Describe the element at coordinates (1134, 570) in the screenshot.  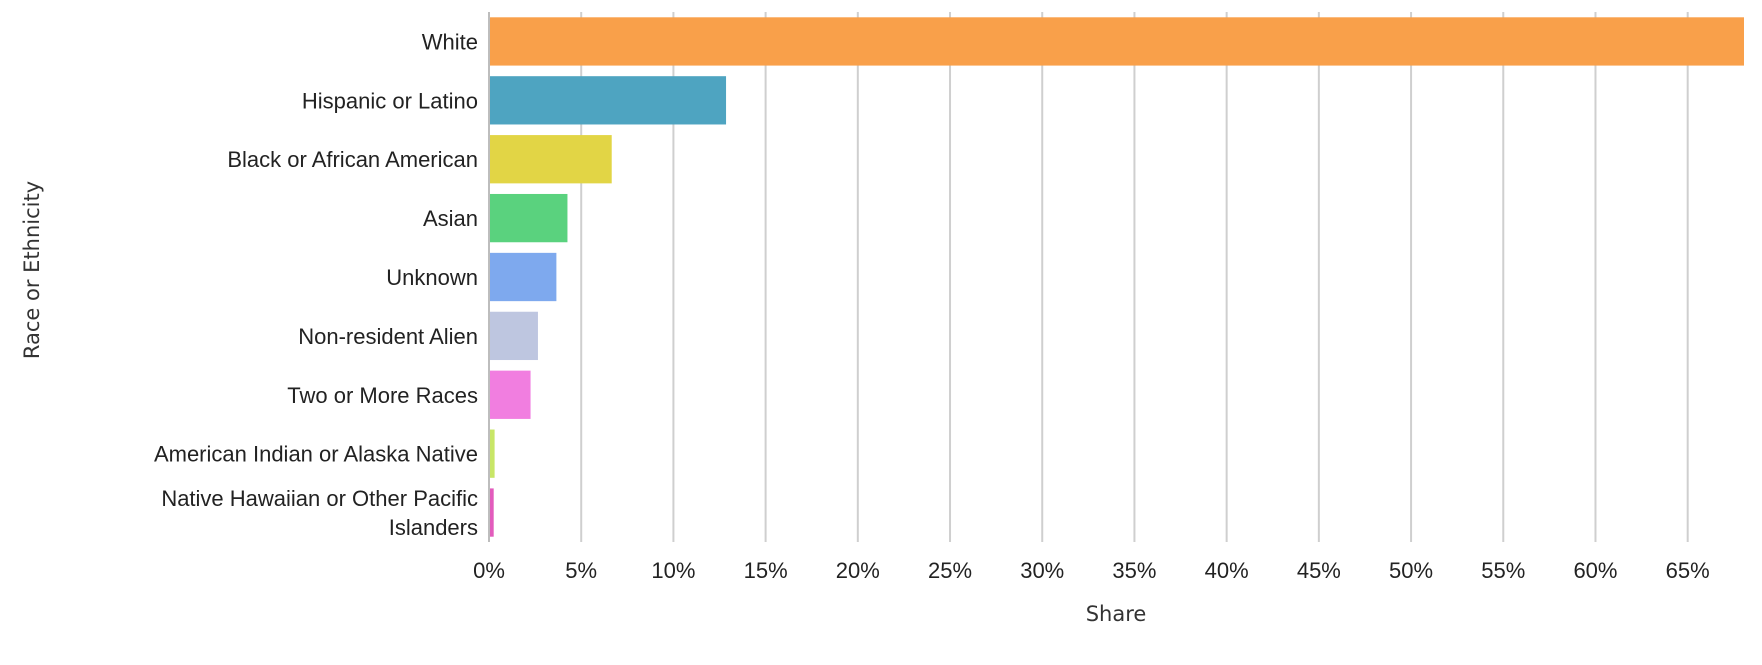
I see `x-tick-label-35: 35%` at that location.